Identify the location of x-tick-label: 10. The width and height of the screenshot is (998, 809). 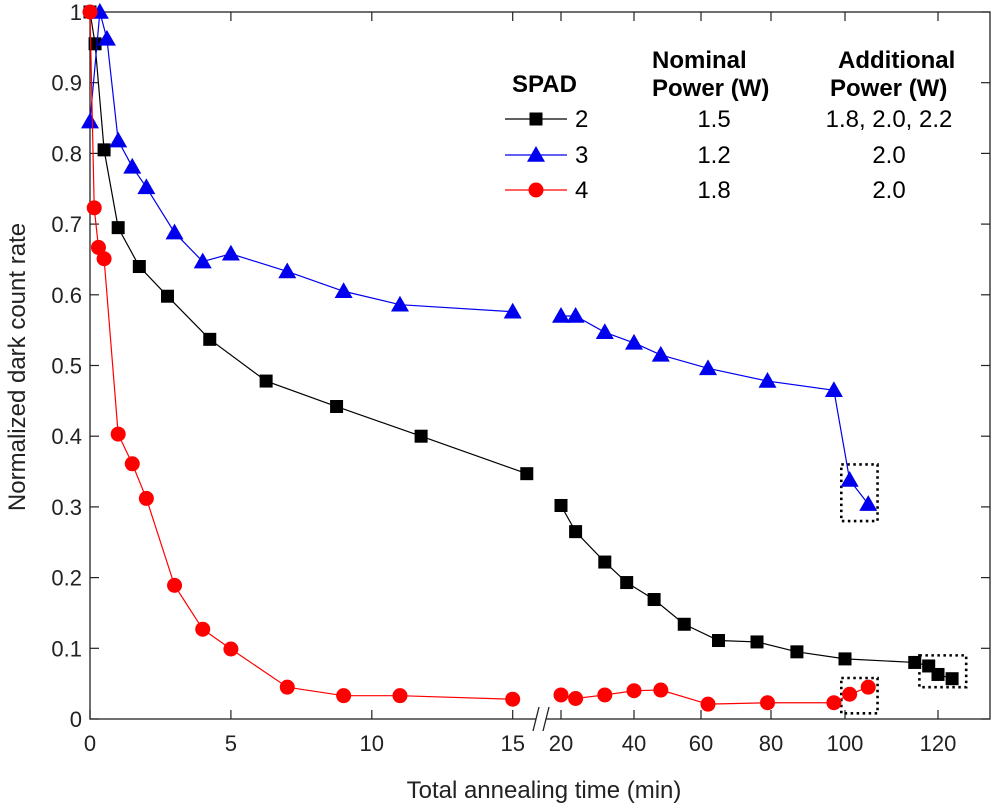
(372, 743).